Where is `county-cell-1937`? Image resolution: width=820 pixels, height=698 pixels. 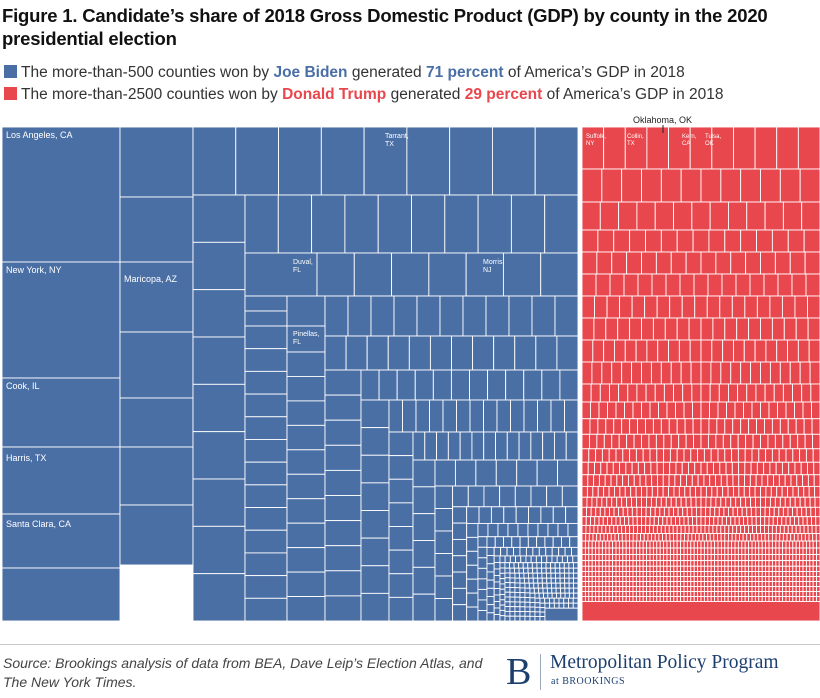
county-cell-1937 is located at coordinates (757, 599).